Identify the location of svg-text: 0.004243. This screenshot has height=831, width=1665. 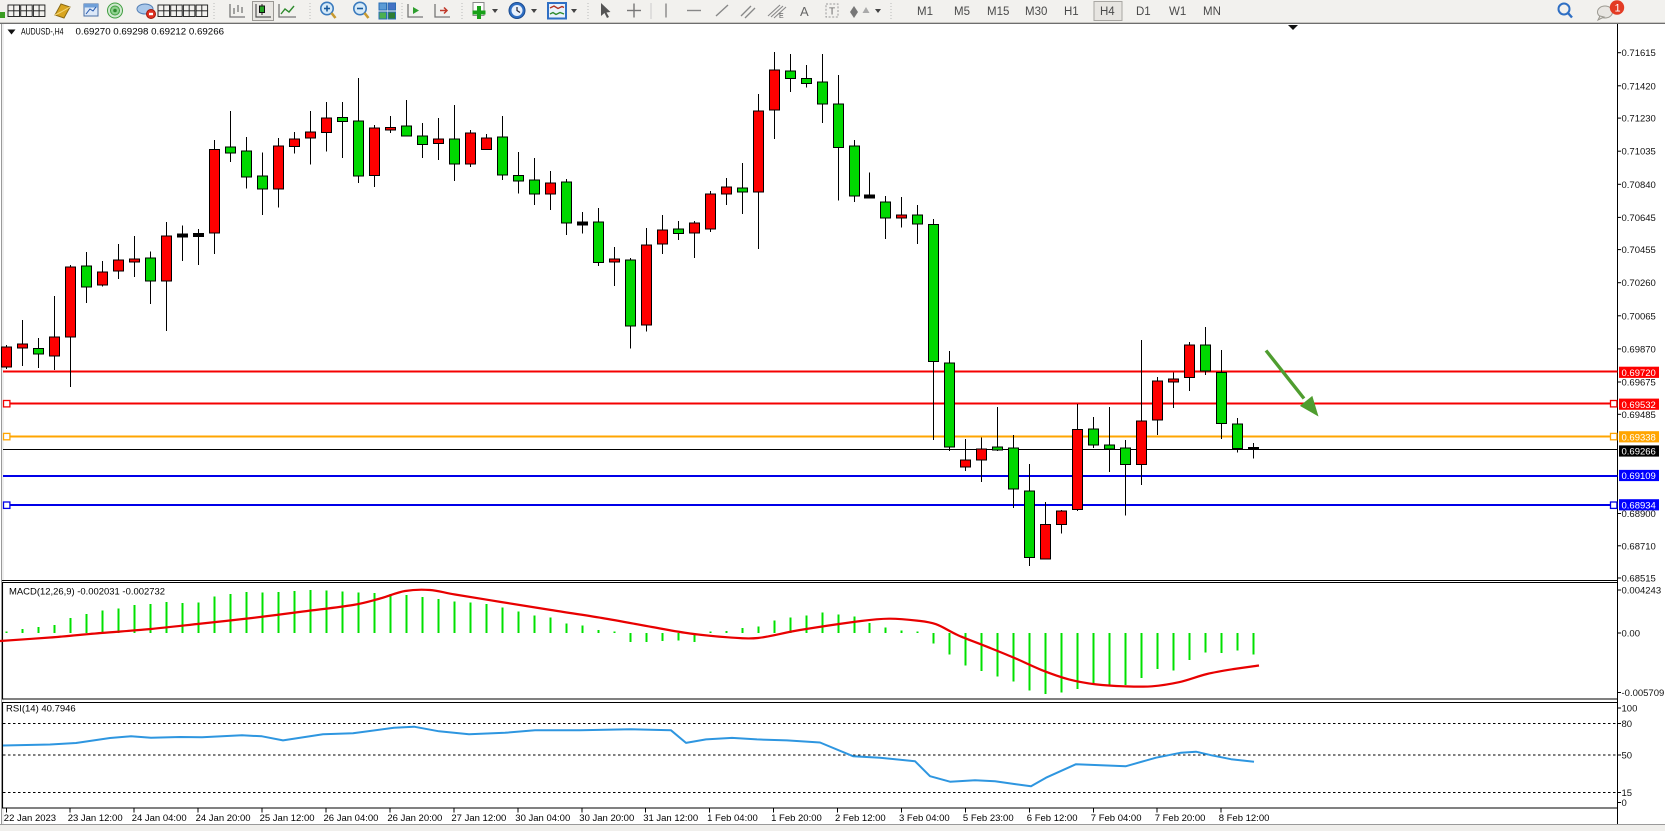
(1642, 591).